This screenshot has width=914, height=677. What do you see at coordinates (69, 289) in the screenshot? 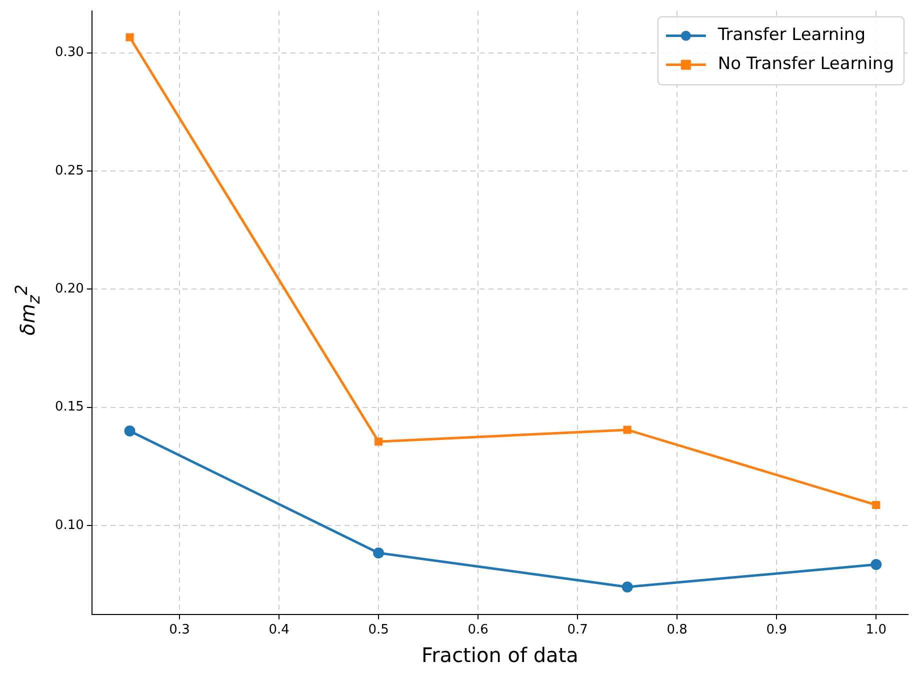
I see `y-tick-label: 0.20` at bounding box center [69, 289].